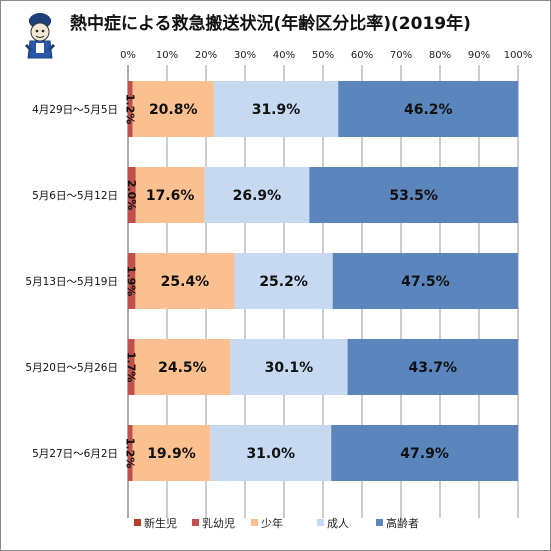 Image resolution: width=551 pixels, height=551 pixels. Describe the element at coordinates (218, 523) in the screenshot. I see `legend-label: 乳幼児` at that location.